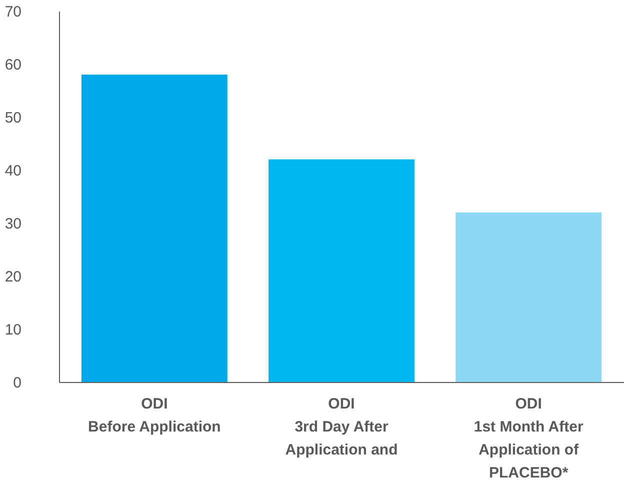 The image size is (624, 484). I want to click on y-tick-label: 20, so click(13, 277).